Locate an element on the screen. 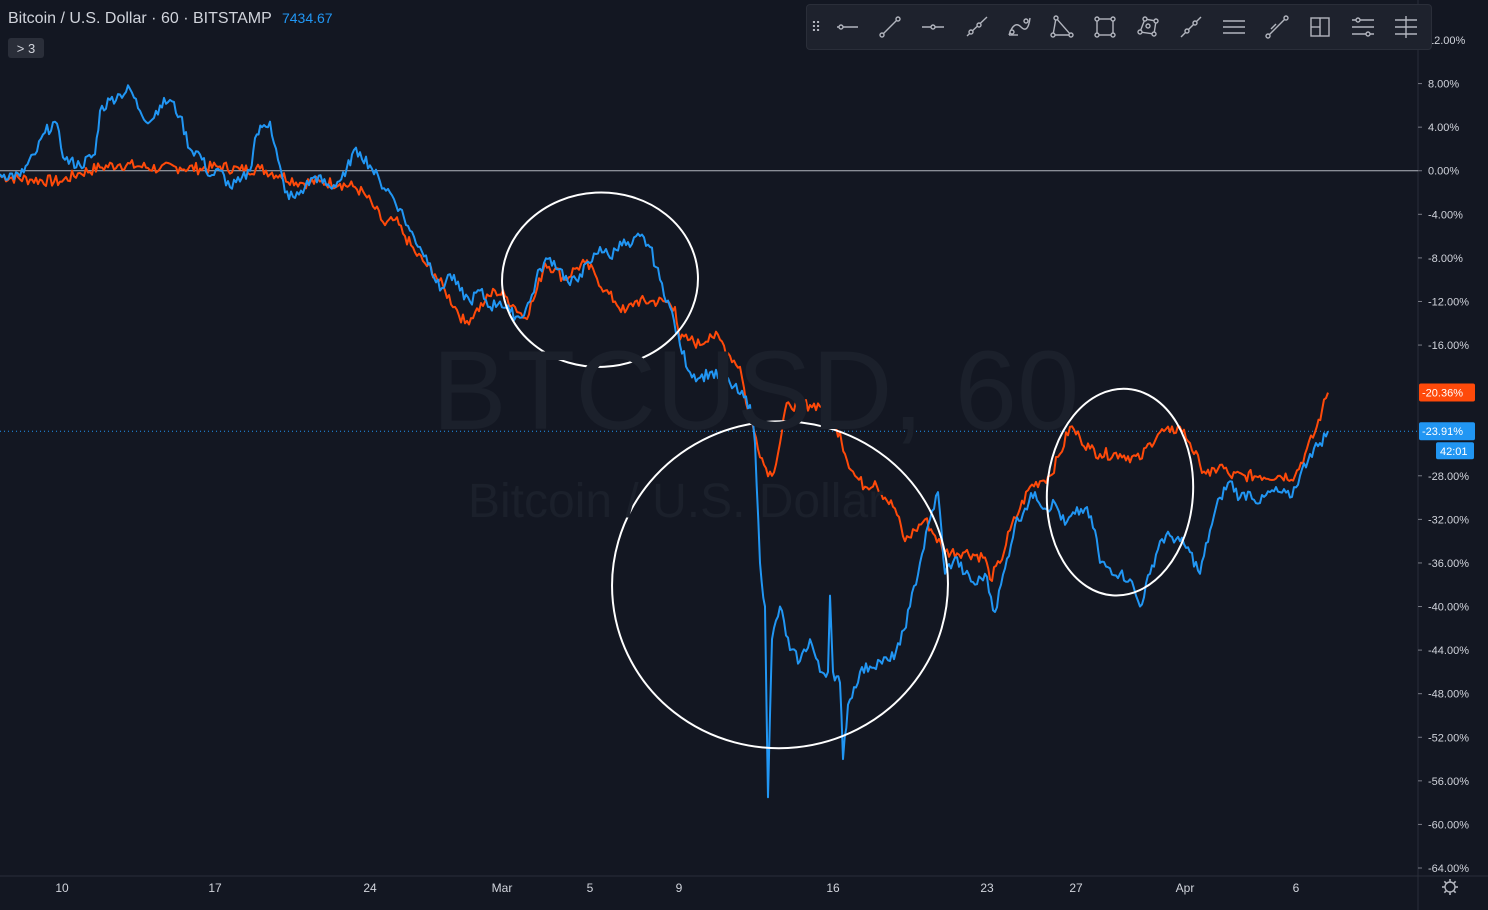  last-value-blue-bg is located at coordinates (1447, 431).